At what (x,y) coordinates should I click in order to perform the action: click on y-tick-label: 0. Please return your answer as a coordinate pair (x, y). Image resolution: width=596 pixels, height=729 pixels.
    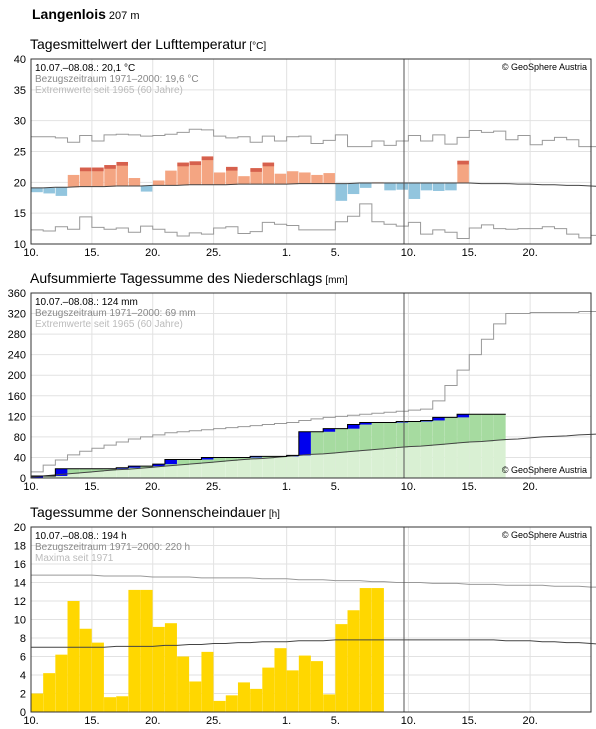
    Looking at the image, I should click on (23, 713).